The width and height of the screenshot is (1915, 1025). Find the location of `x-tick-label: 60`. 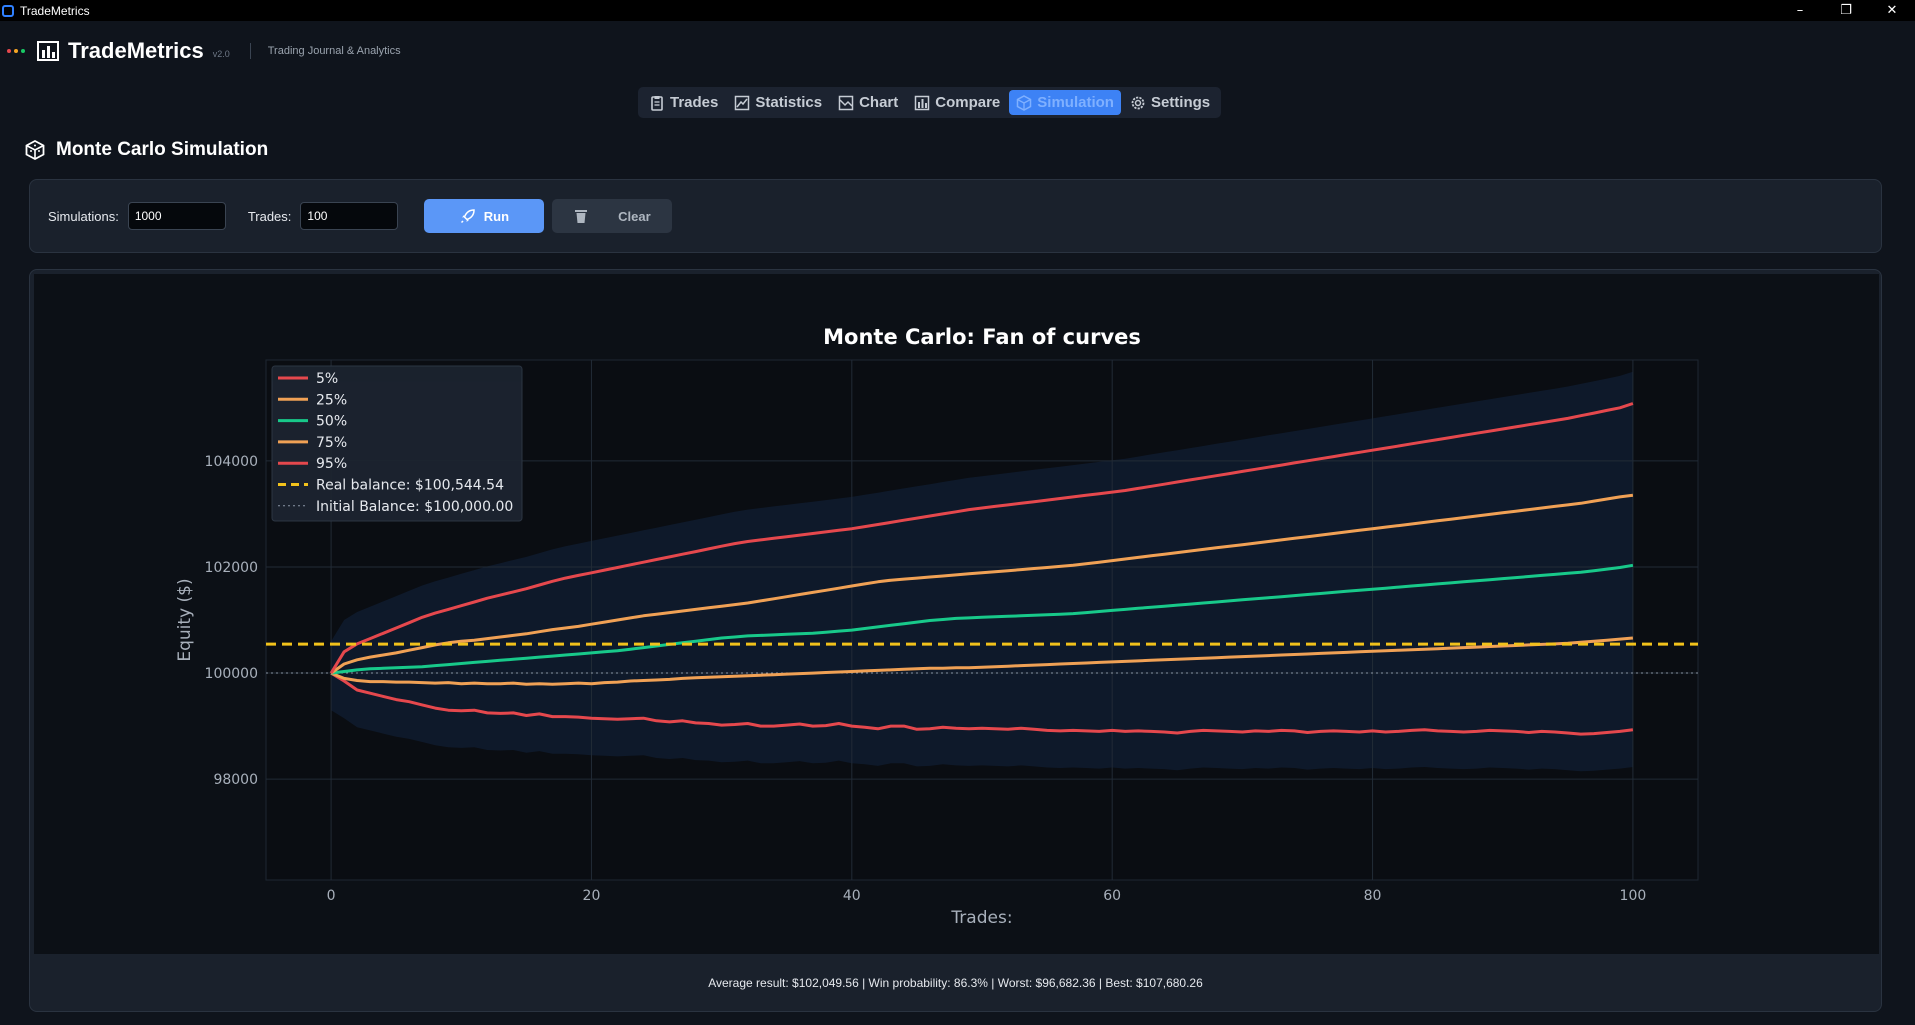

x-tick-label: 60 is located at coordinates (1112, 896).